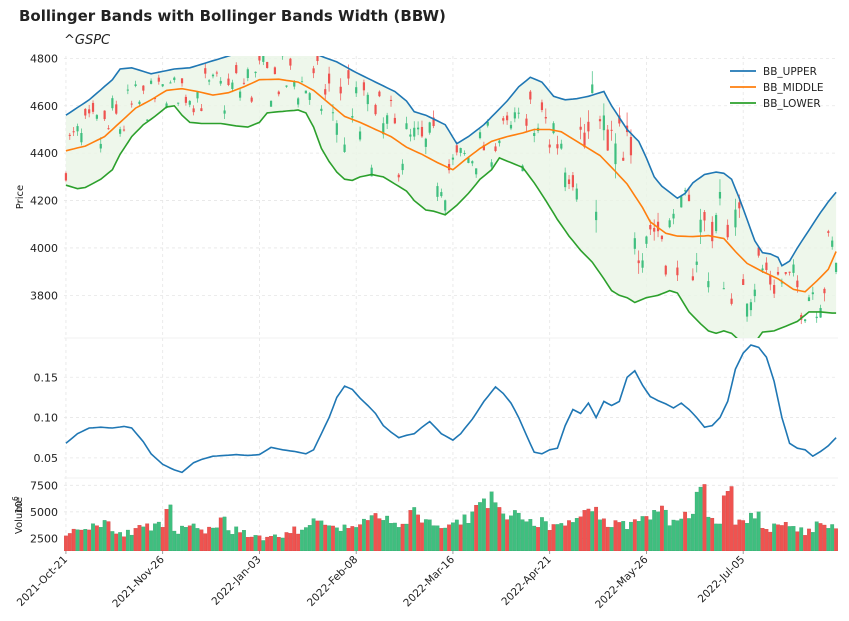  I want to click on x-tick-label: 2022-Jan-03, so click(237, 581).